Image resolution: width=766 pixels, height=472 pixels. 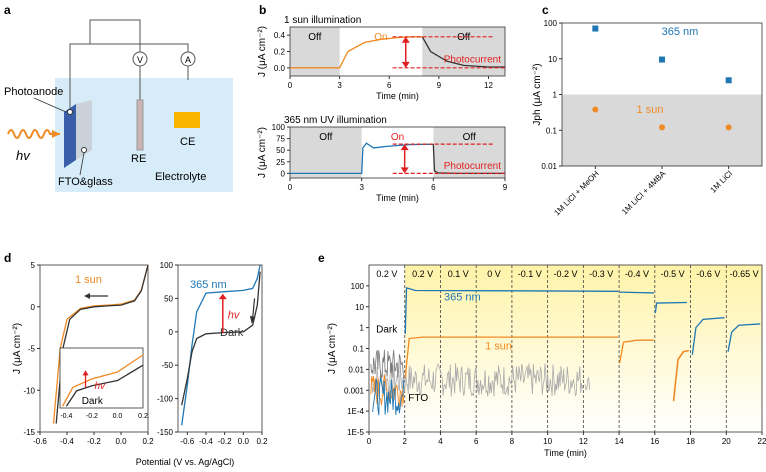 I want to click on y-tick-label: 5, so click(x=33, y=265).